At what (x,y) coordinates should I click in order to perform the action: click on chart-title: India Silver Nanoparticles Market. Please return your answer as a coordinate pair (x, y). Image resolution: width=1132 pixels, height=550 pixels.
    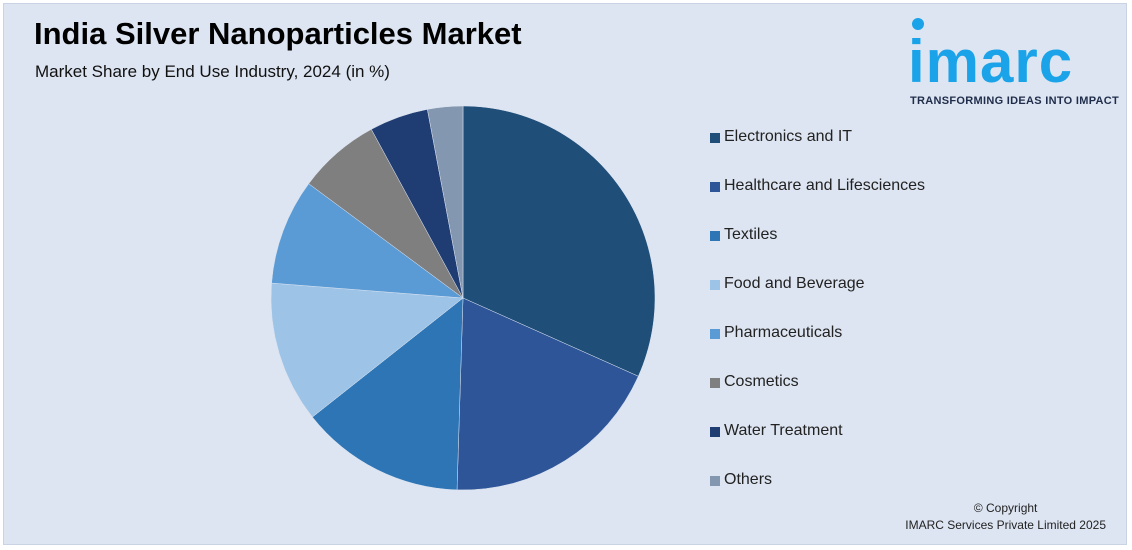
    Looking at the image, I should click on (278, 33).